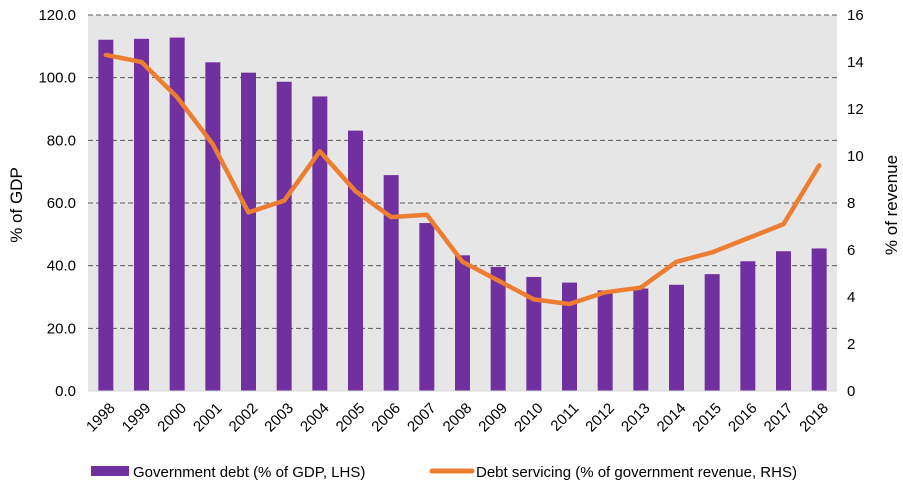 The image size is (903, 492). What do you see at coordinates (208, 418) in the screenshot?
I see `x-tick-label: 2001` at bounding box center [208, 418].